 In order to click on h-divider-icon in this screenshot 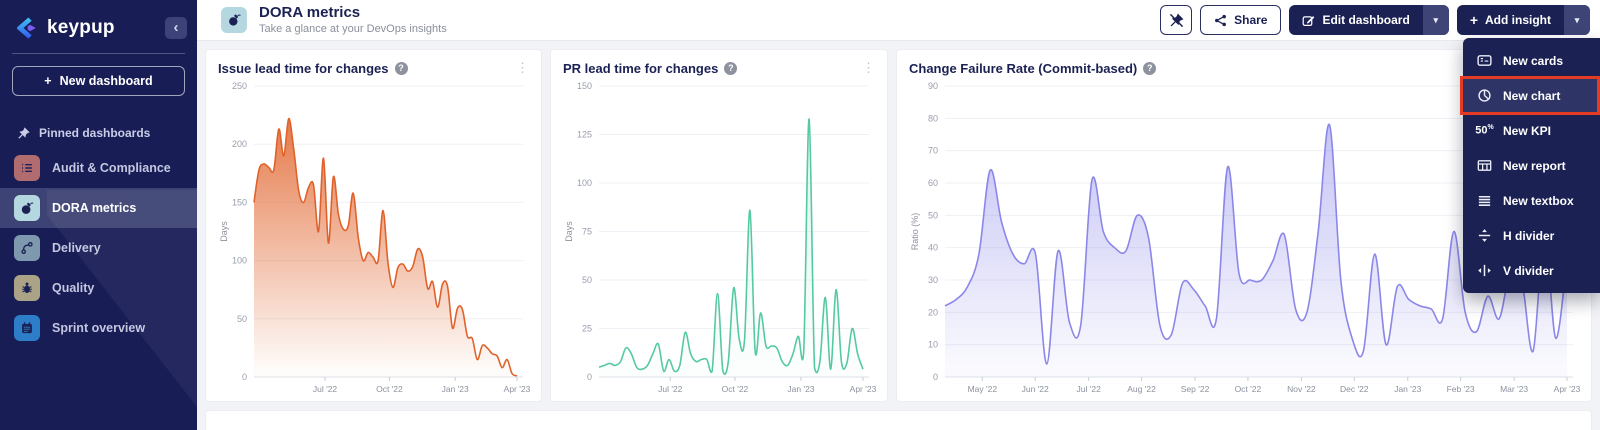, I will do `click(1484, 235)`.